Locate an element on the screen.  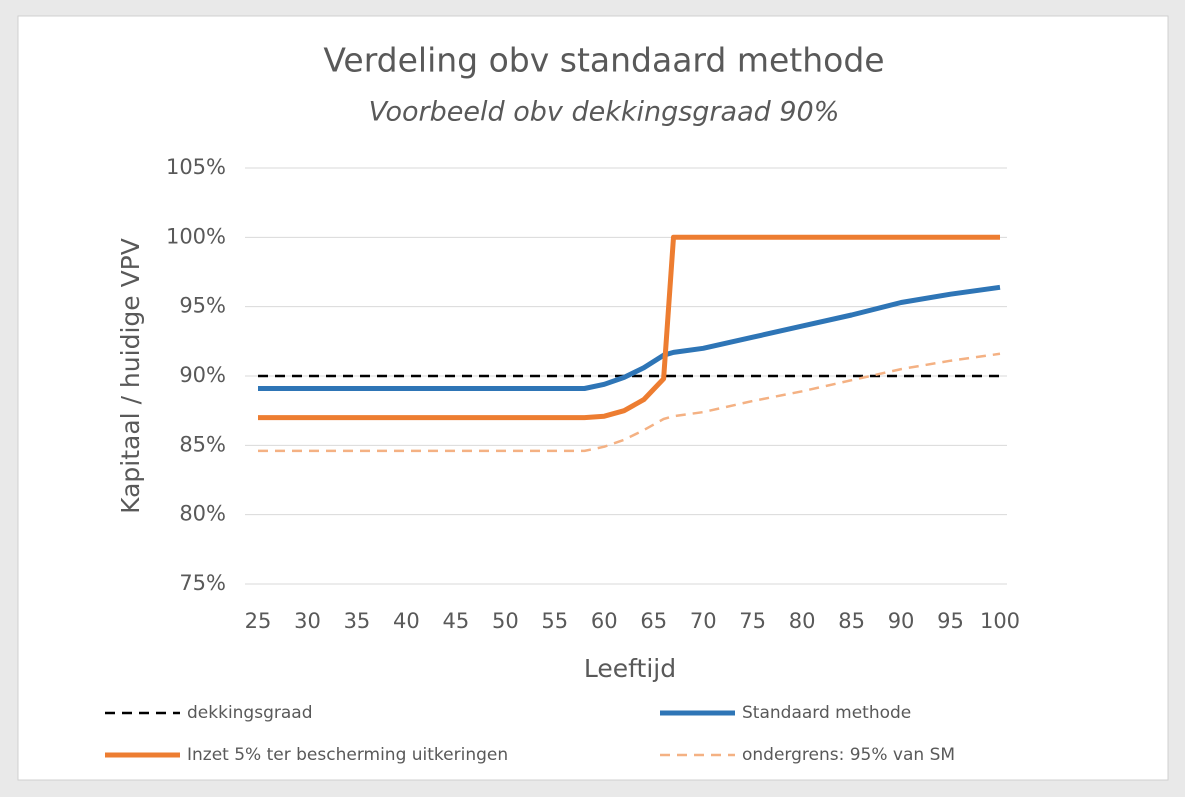
x-tick-label: 30 is located at coordinates (307, 621).